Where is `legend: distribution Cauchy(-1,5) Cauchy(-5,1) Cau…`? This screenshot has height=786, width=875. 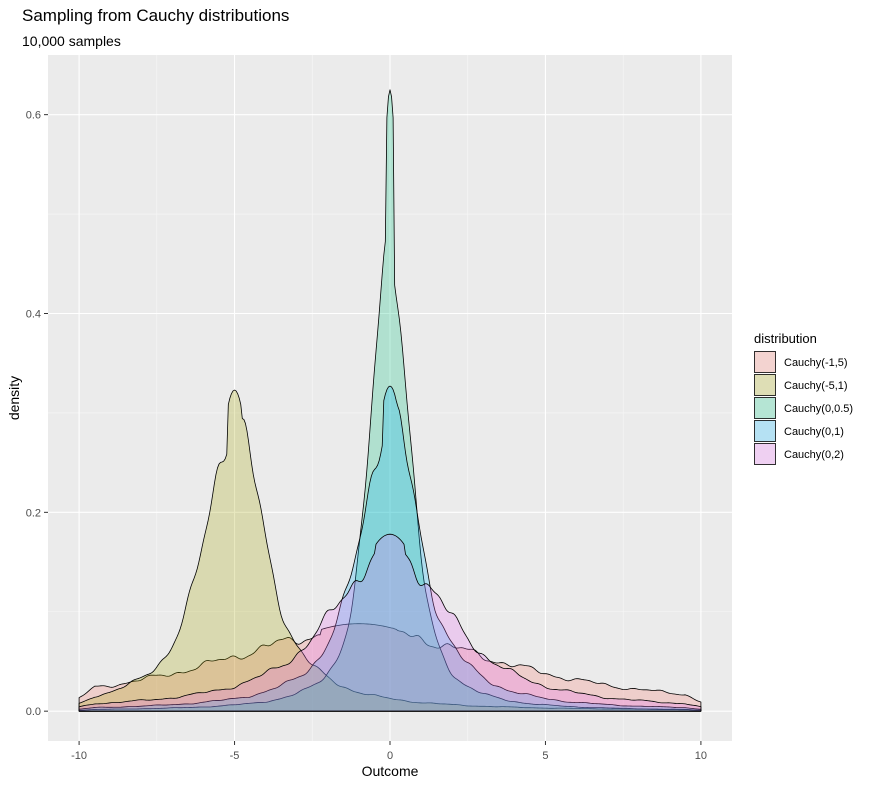
legend: distribution Cauchy(-1,5) Cauchy(-5,1) Cau… is located at coordinates (803, 398).